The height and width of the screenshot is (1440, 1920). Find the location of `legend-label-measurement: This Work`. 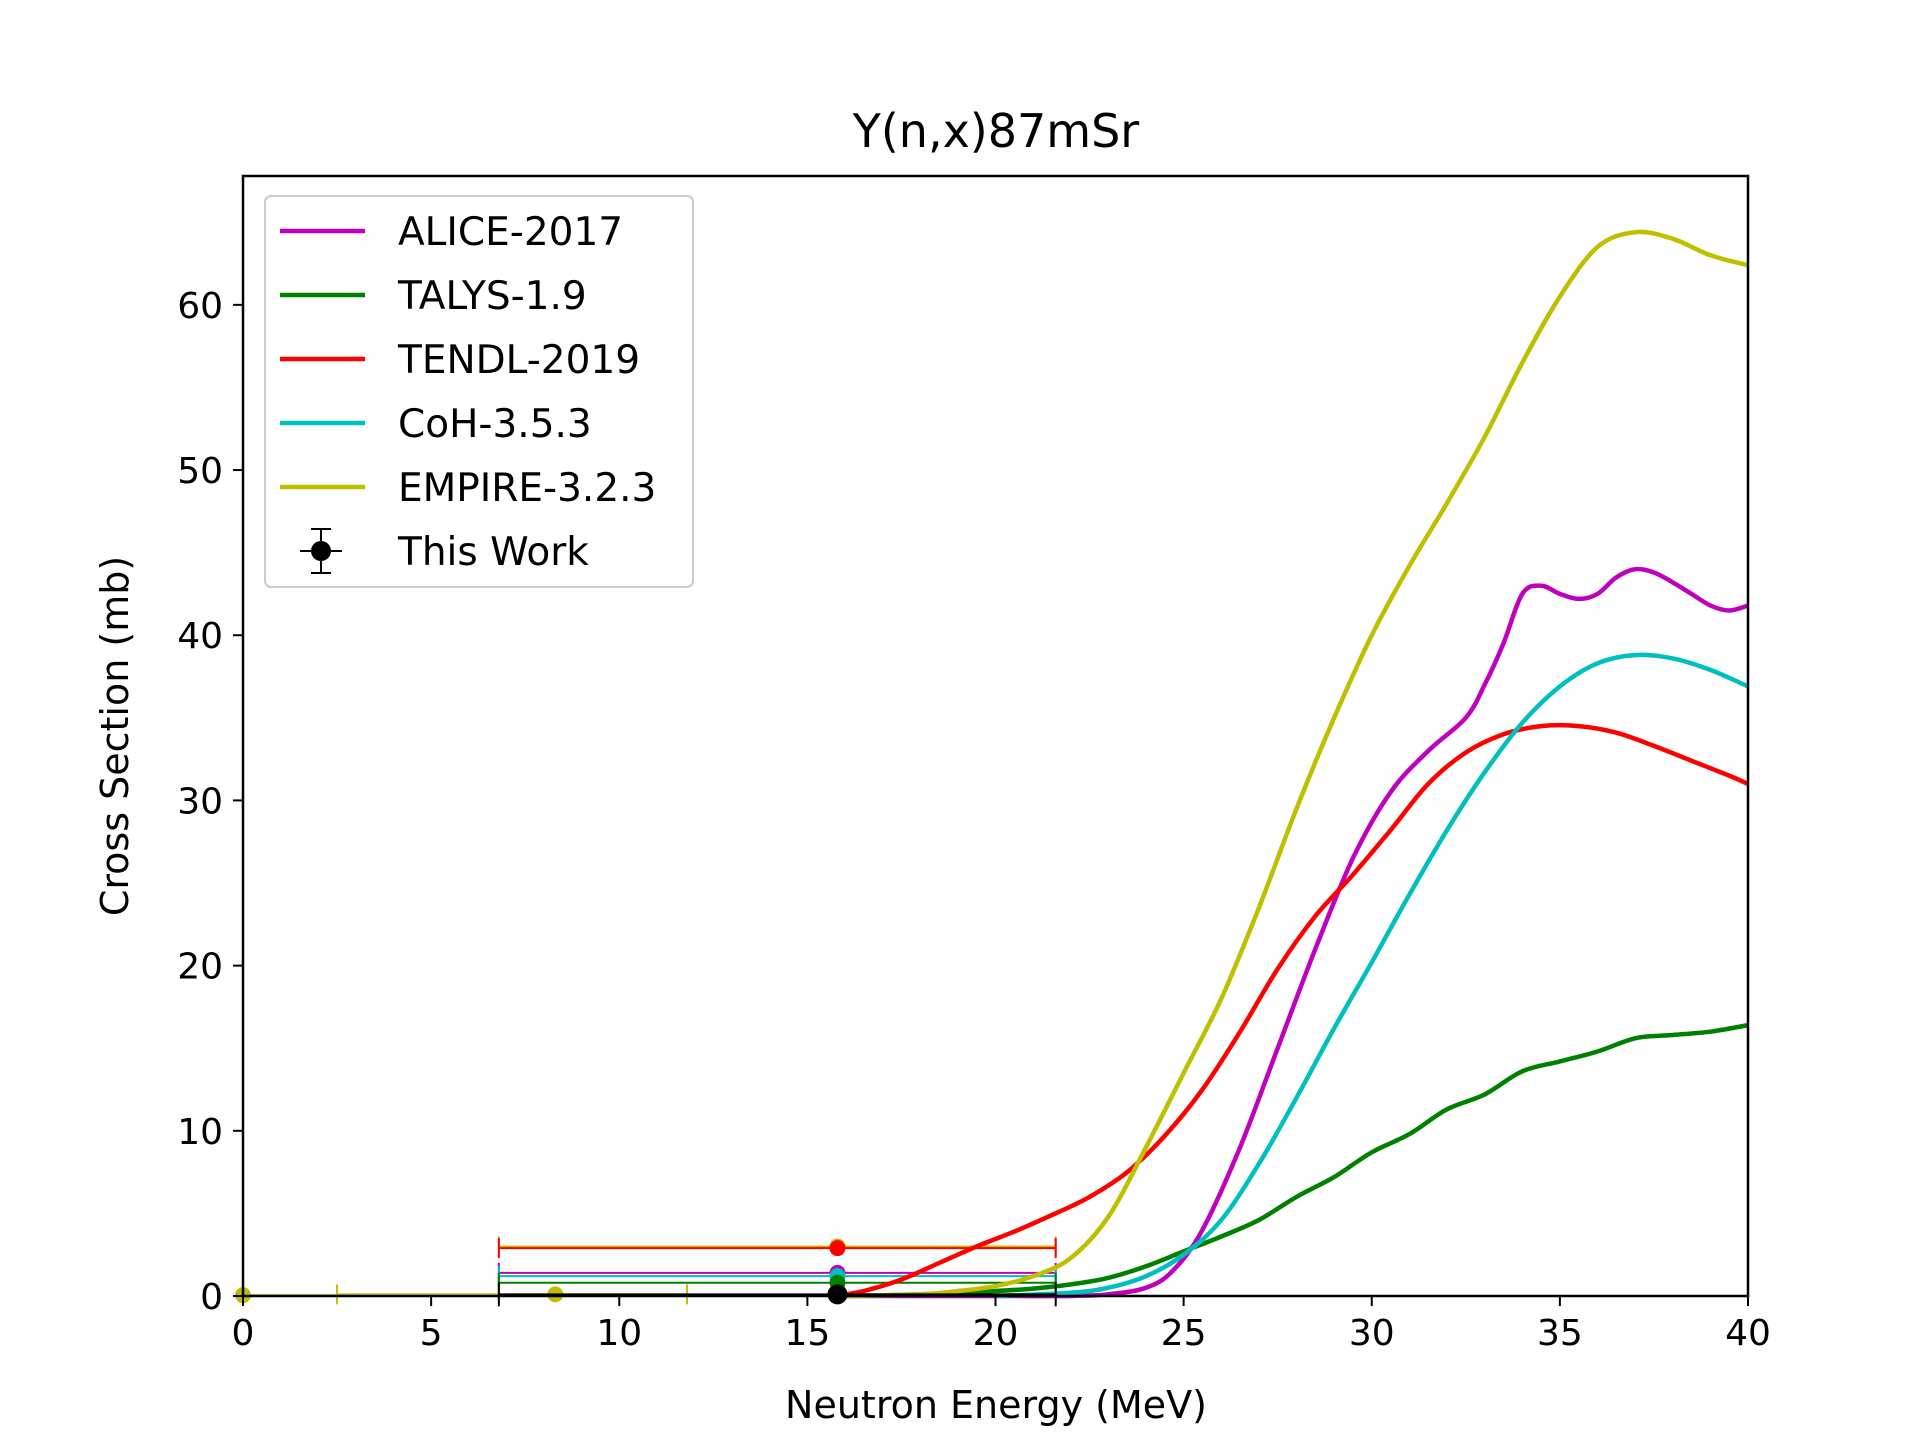

legend-label-measurement: This Work is located at coordinates (493, 552).